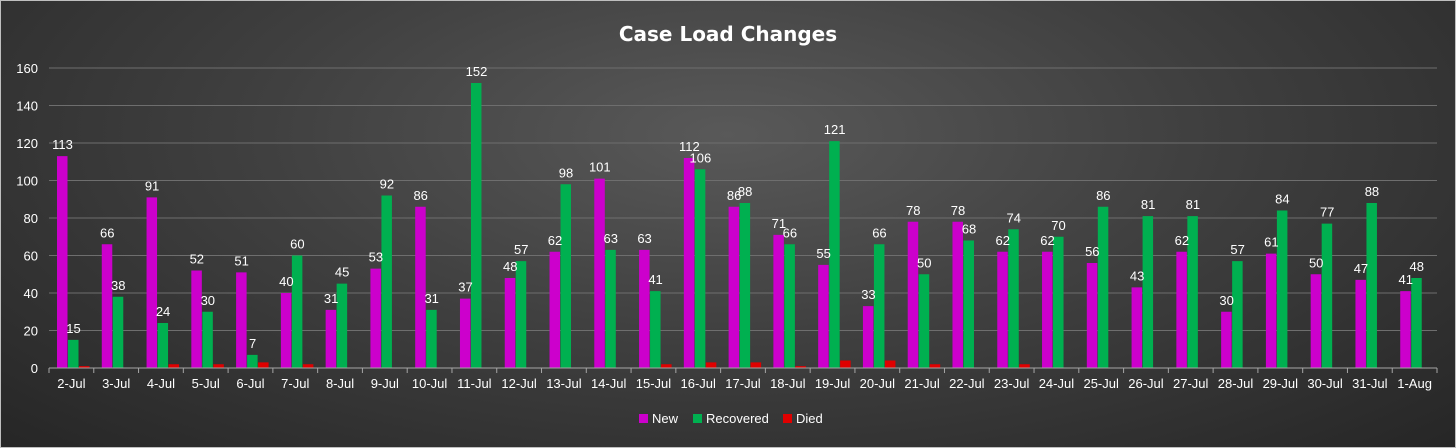 This screenshot has width=1456, height=448. Describe the element at coordinates (1024, 366) in the screenshot. I see `bar-died-23-Jul` at that location.